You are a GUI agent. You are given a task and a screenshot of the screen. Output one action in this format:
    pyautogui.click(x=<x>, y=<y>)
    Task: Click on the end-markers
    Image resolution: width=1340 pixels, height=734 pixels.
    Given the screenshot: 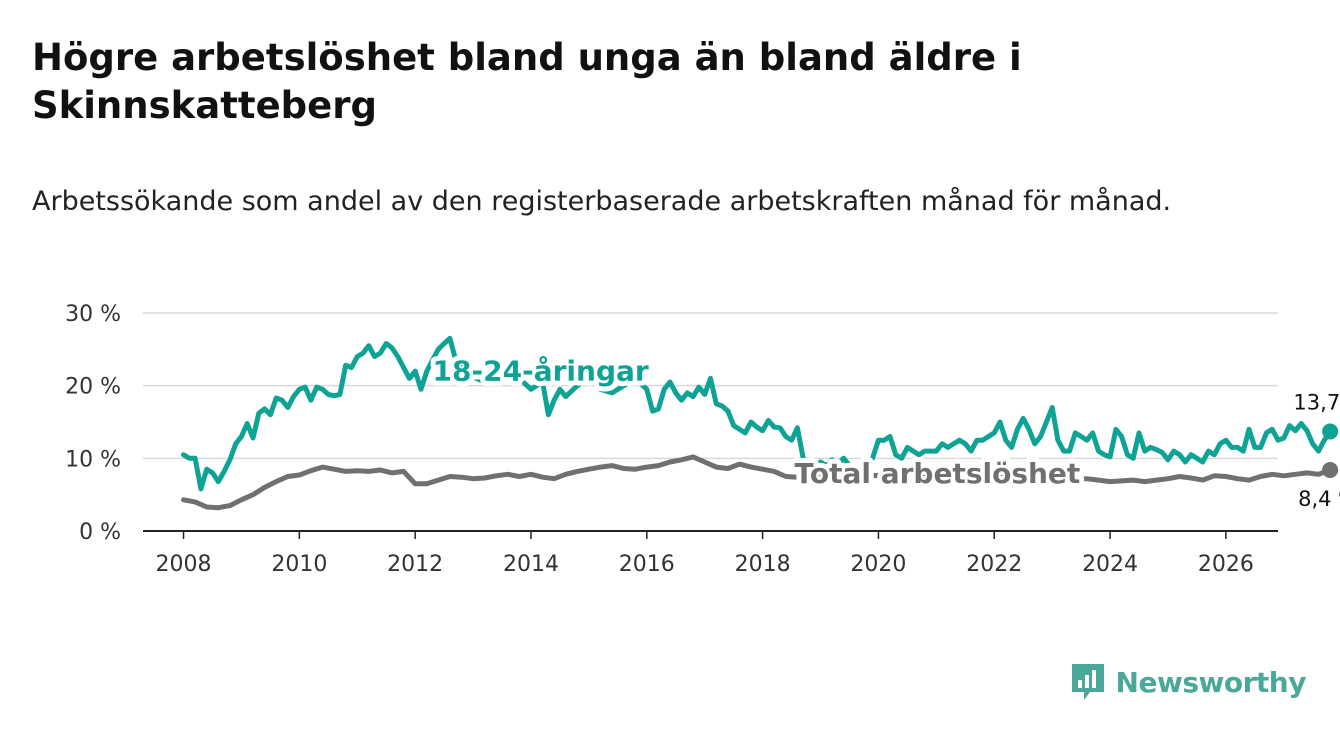 What is the action you would take?
    pyautogui.click(x=1330, y=450)
    